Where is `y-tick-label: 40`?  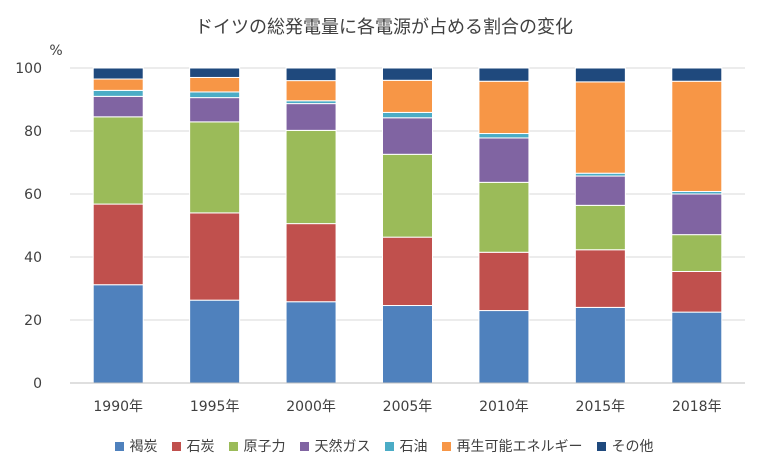
y-tick-label: 40 is located at coordinates (33, 258).